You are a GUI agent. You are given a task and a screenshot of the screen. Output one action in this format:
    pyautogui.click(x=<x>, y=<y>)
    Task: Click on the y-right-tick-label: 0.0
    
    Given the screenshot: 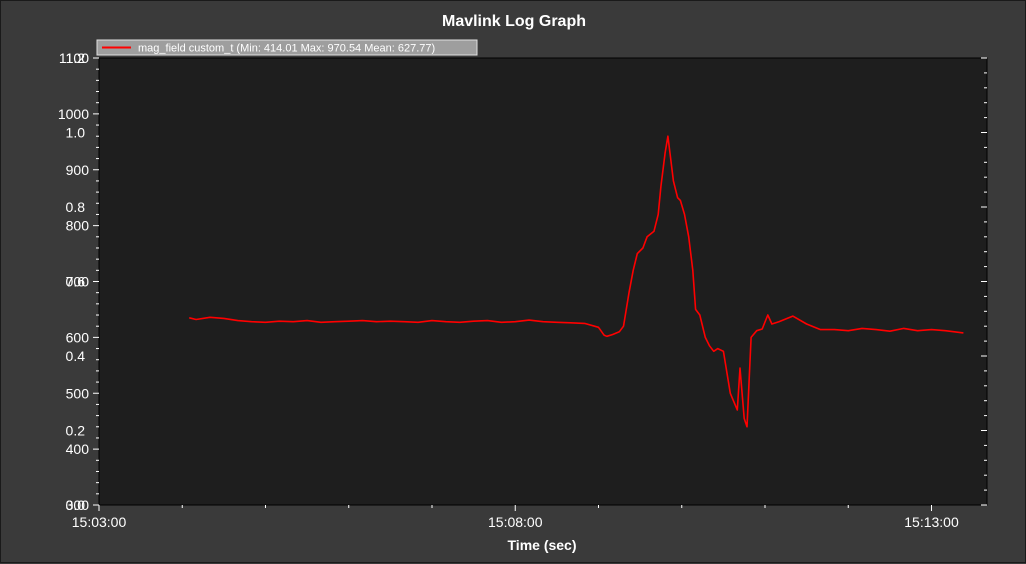 What is the action you would take?
    pyautogui.click(x=76, y=505)
    